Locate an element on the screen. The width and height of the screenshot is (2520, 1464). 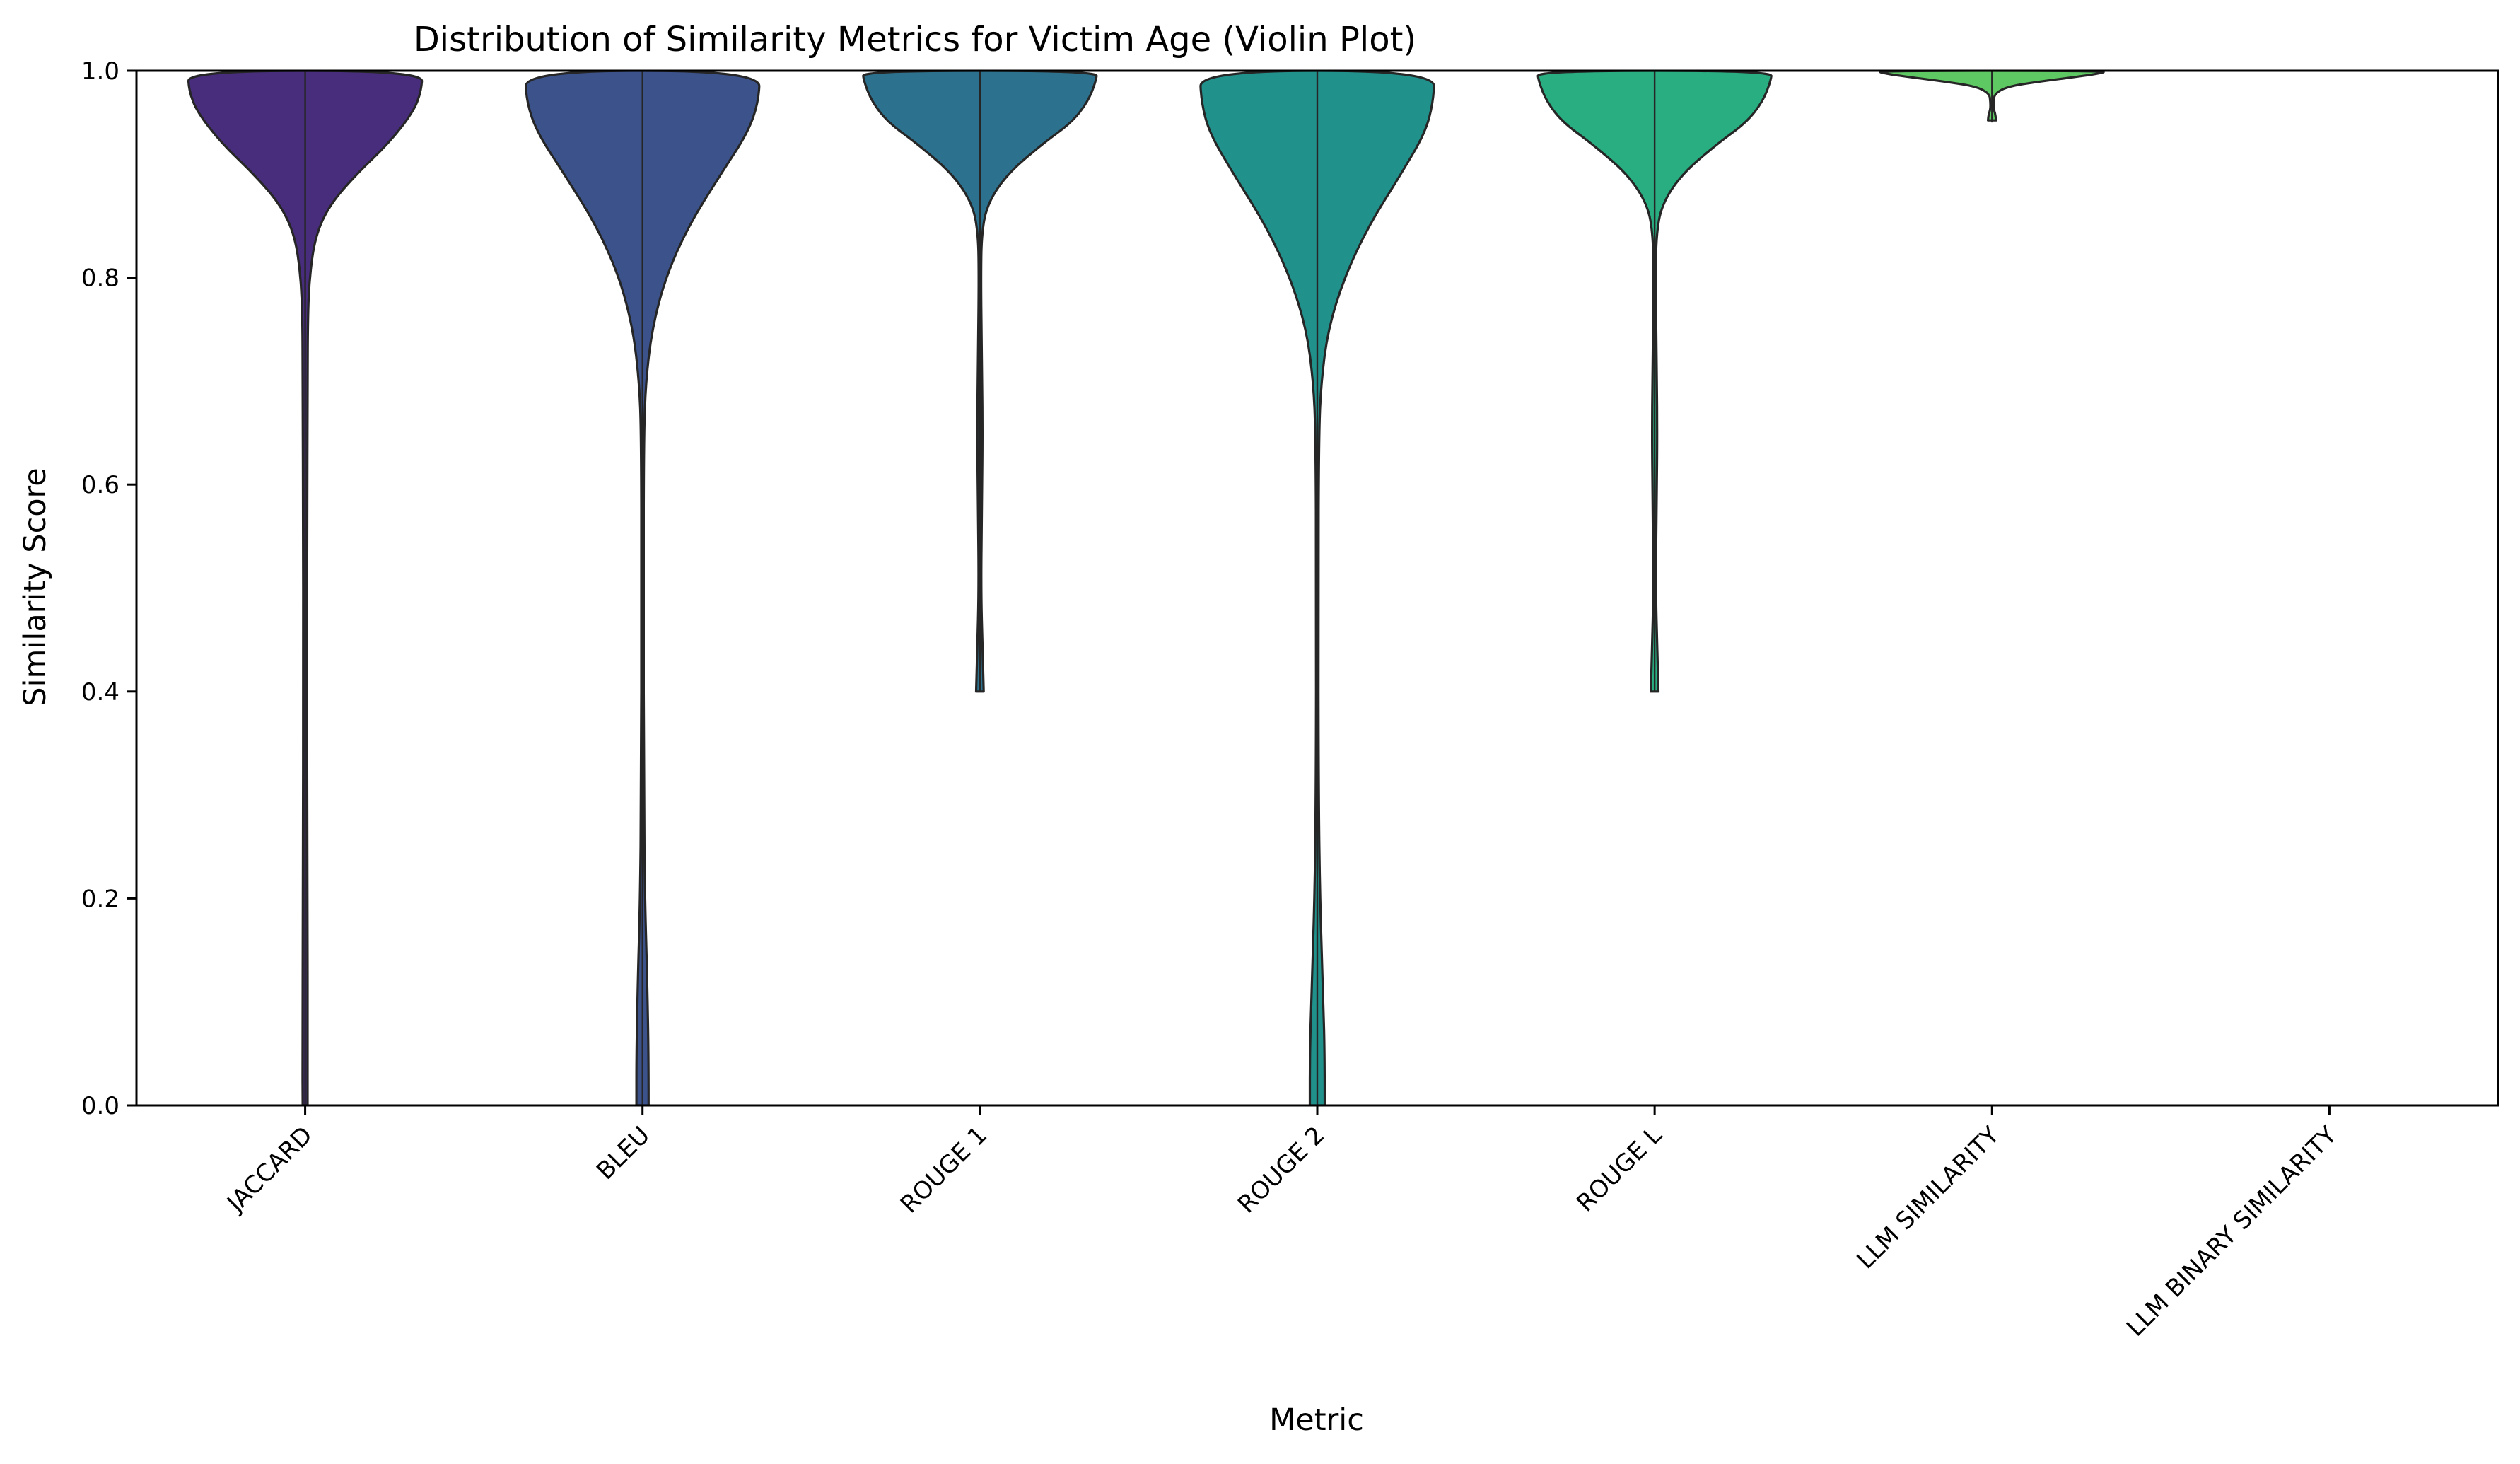
y-tick-label: 0.6 is located at coordinates (100, 485).